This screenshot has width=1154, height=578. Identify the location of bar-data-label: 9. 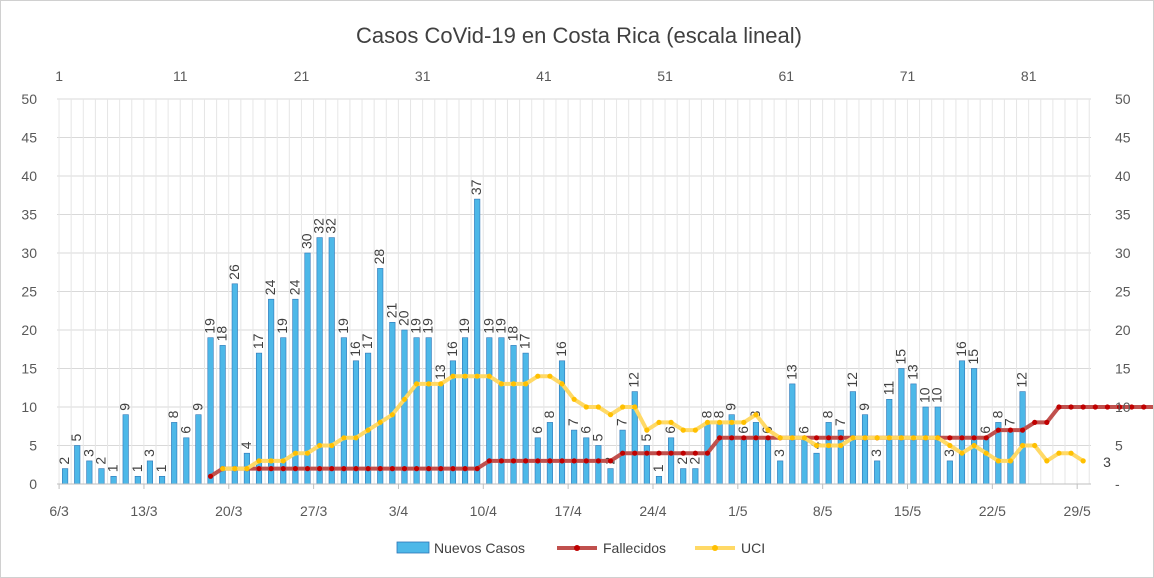
(125, 407).